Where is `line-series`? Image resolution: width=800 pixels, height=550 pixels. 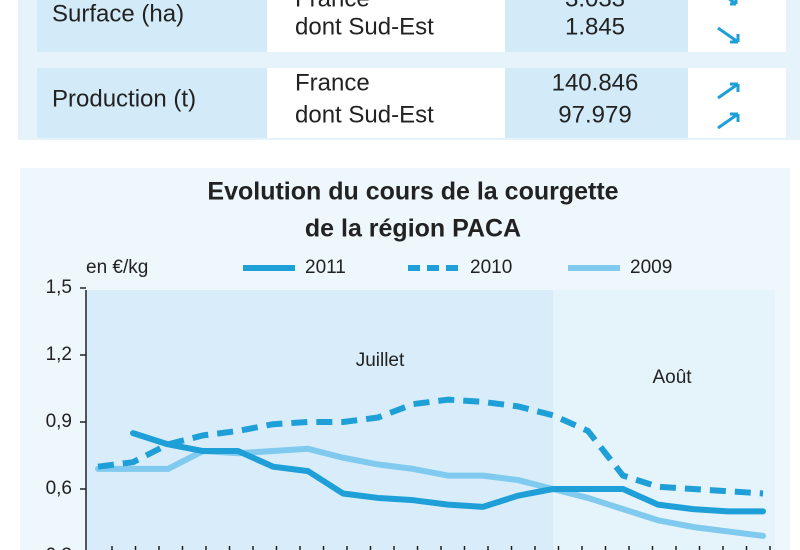
line-series is located at coordinates (448, 472).